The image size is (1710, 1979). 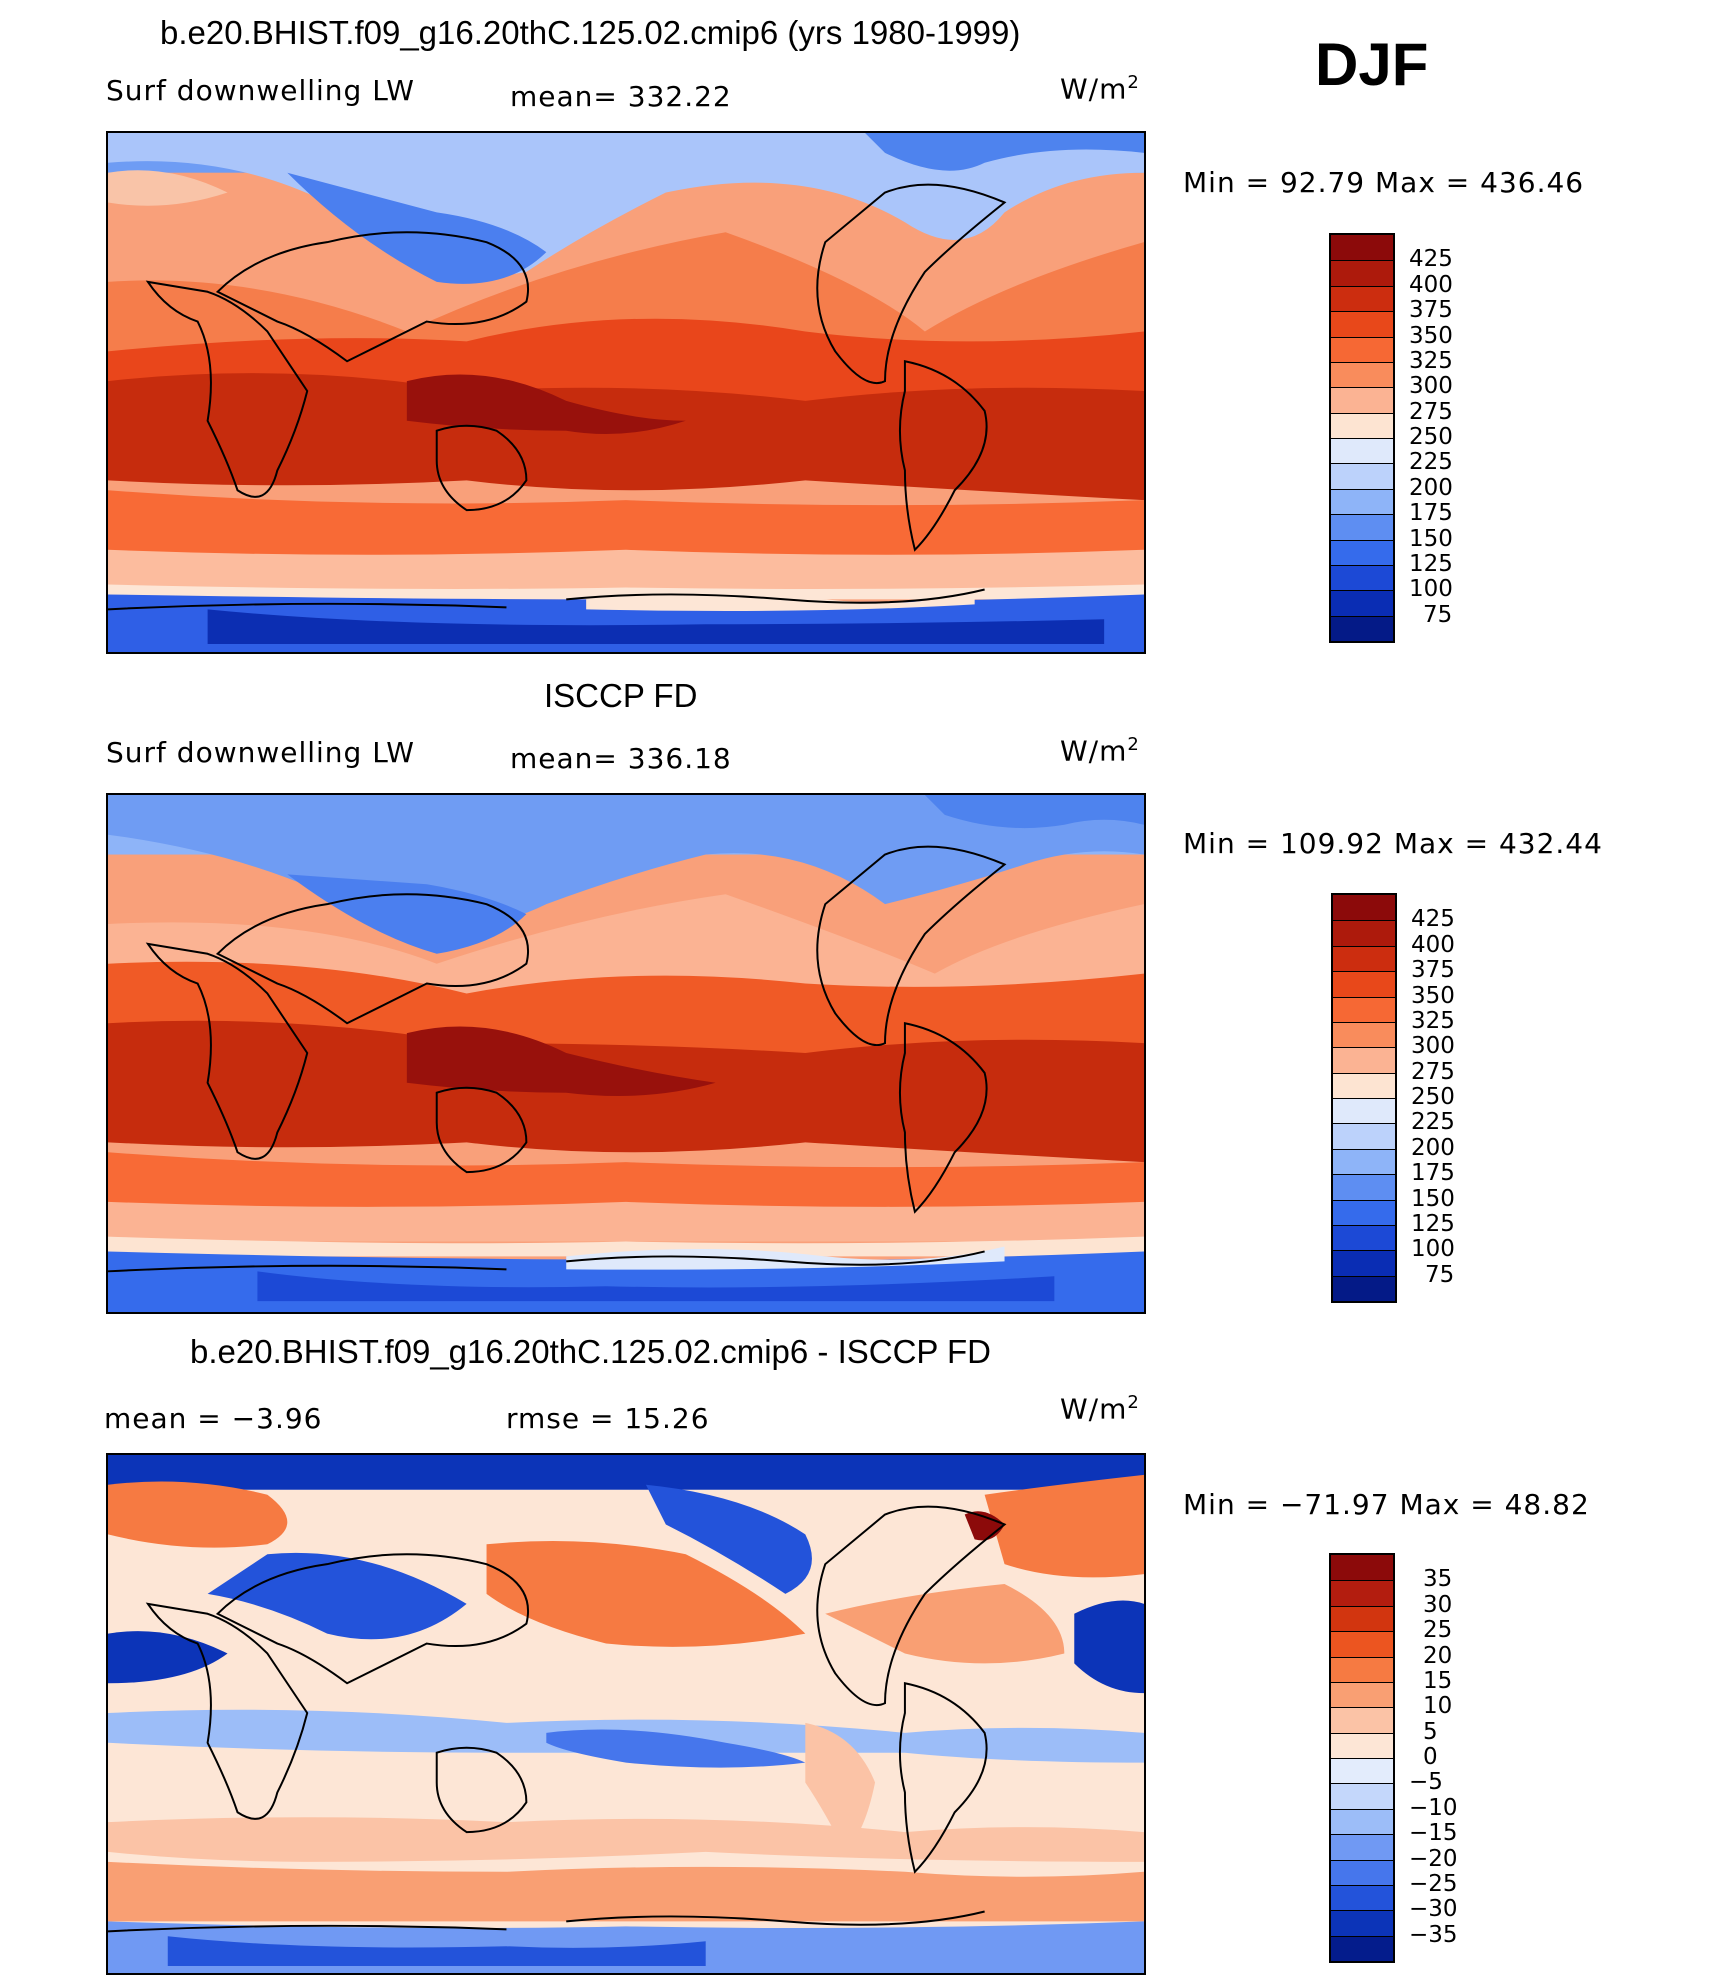 I want to click on colorbar-tick-label: 25, so click(x=1438, y=1630).